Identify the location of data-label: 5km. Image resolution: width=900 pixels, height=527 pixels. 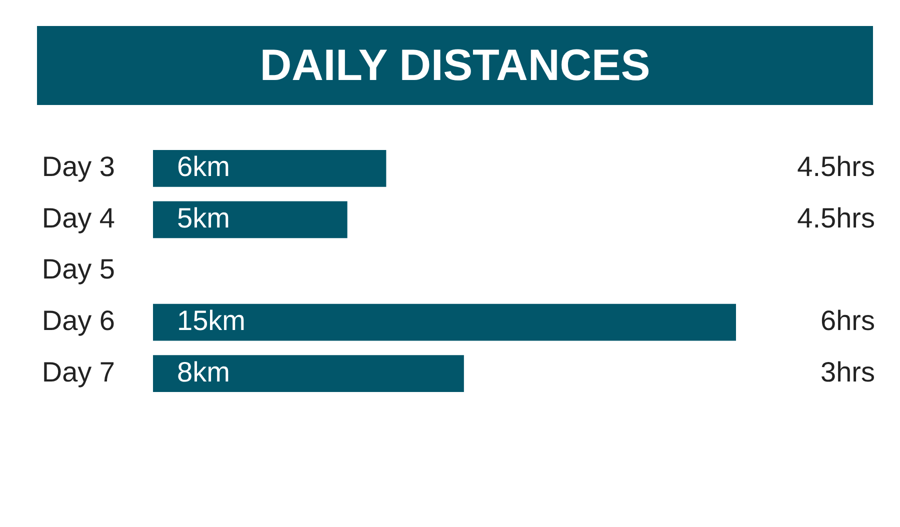
(203, 218).